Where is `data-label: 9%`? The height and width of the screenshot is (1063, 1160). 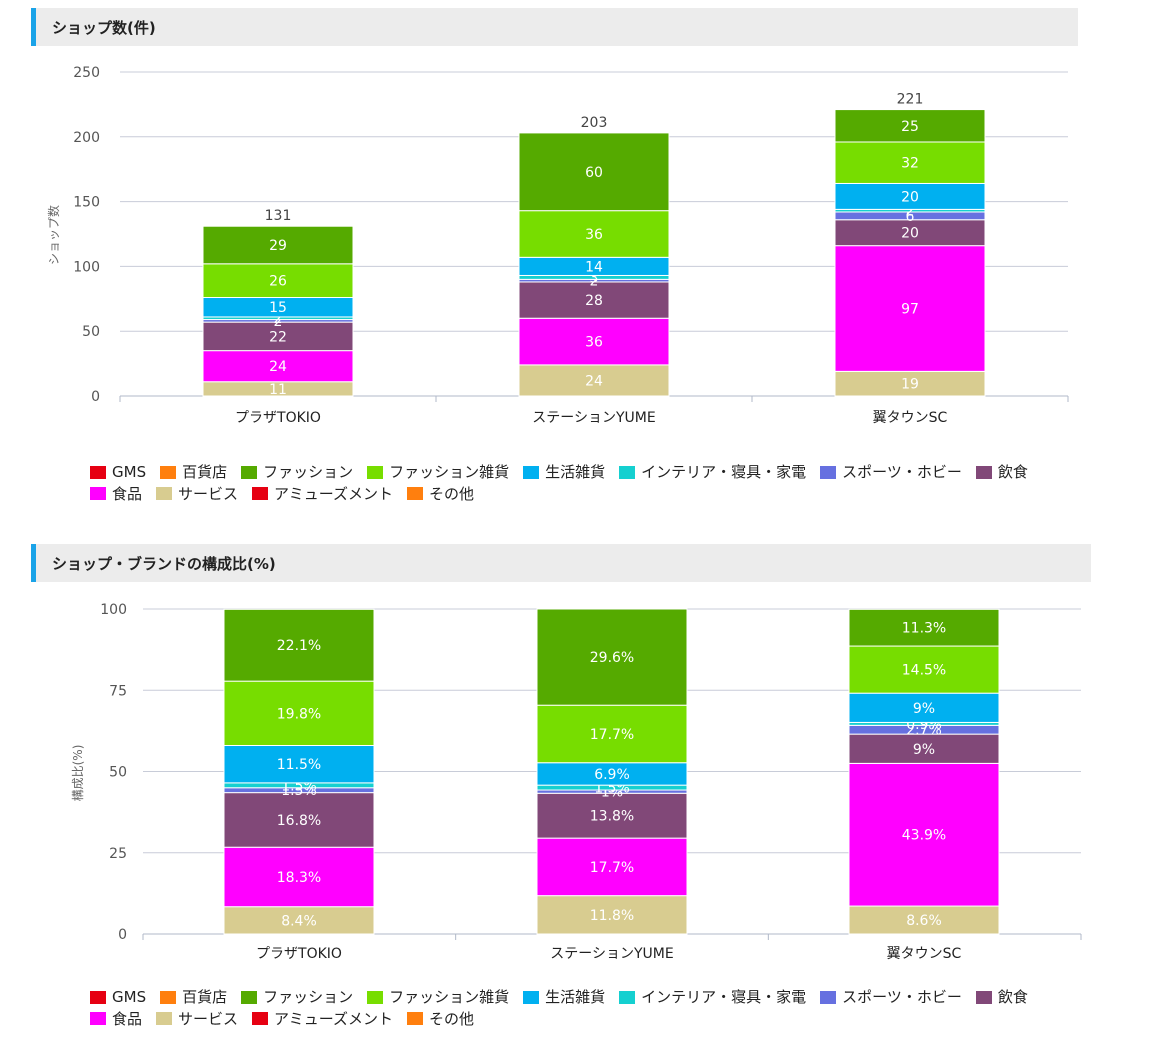 data-label: 9% is located at coordinates (924, 709).